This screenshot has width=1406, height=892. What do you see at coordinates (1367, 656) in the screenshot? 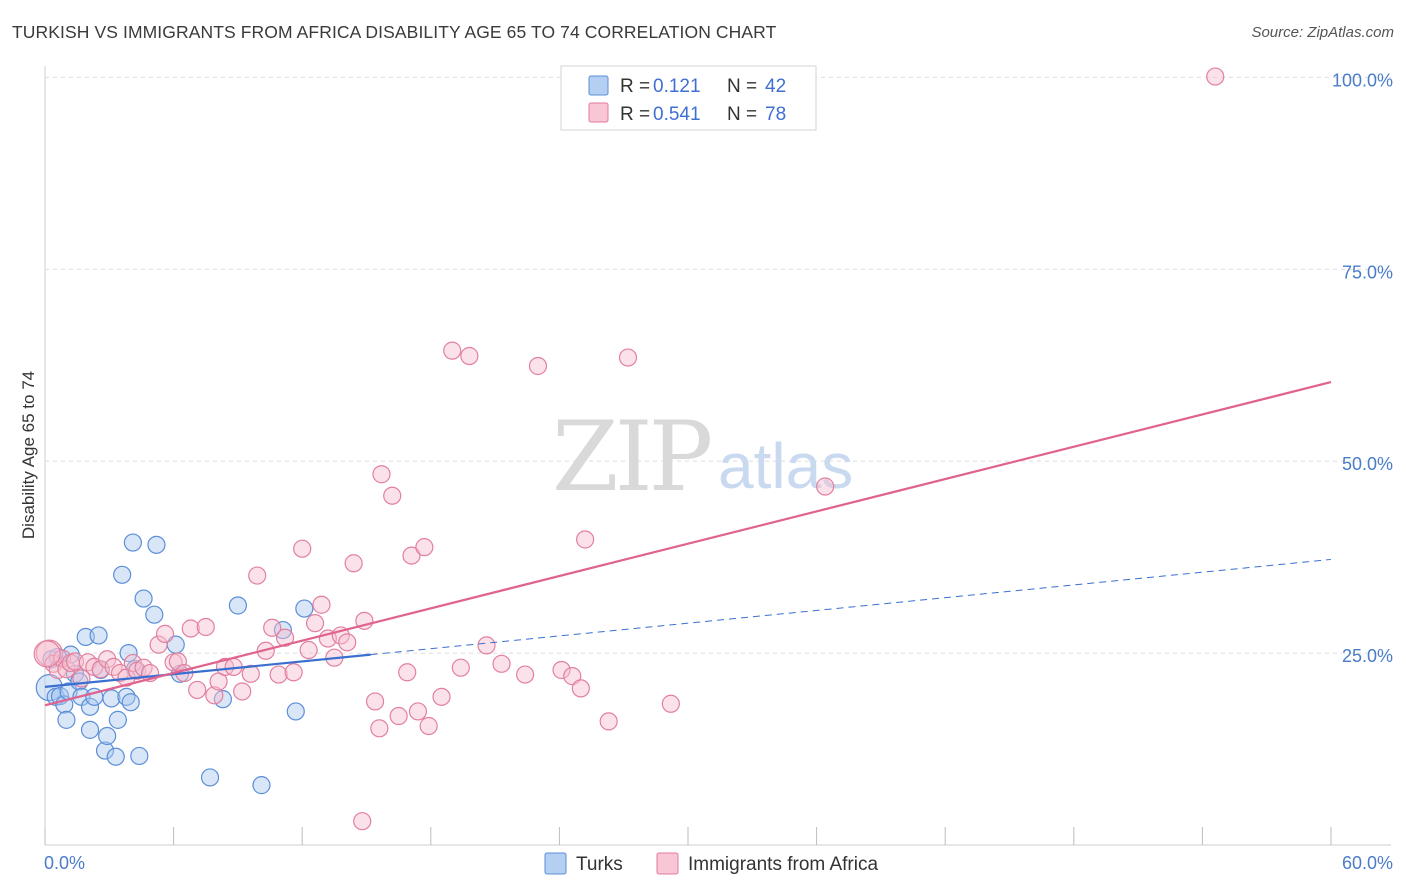
I see `y-tick-label: 25.0%` at bounding box center [1367, 656].